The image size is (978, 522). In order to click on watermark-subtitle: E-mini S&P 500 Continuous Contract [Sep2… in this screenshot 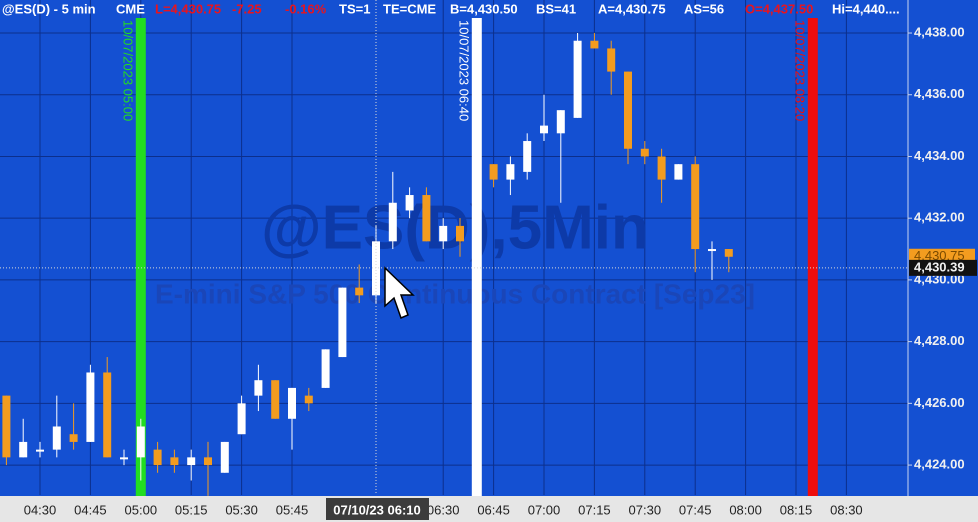, I will do `click(455, 293)`.